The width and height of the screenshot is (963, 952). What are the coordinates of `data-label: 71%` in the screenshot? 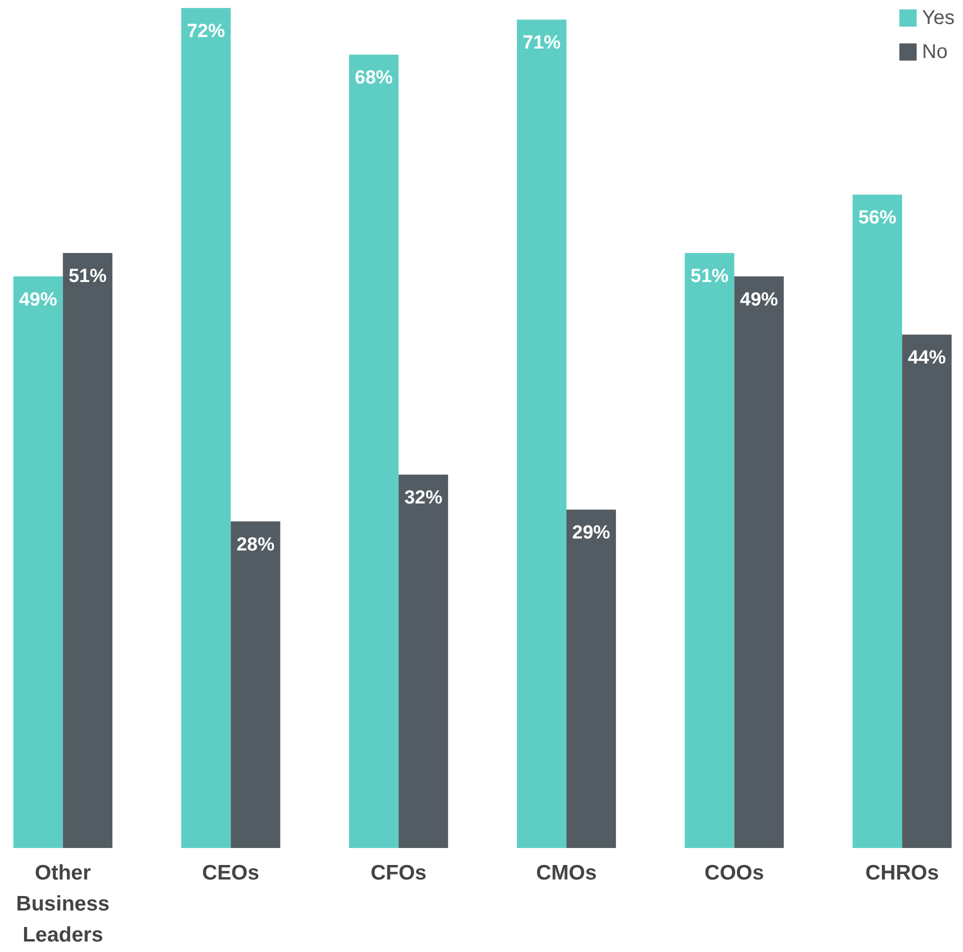 It's located at (541, 43).